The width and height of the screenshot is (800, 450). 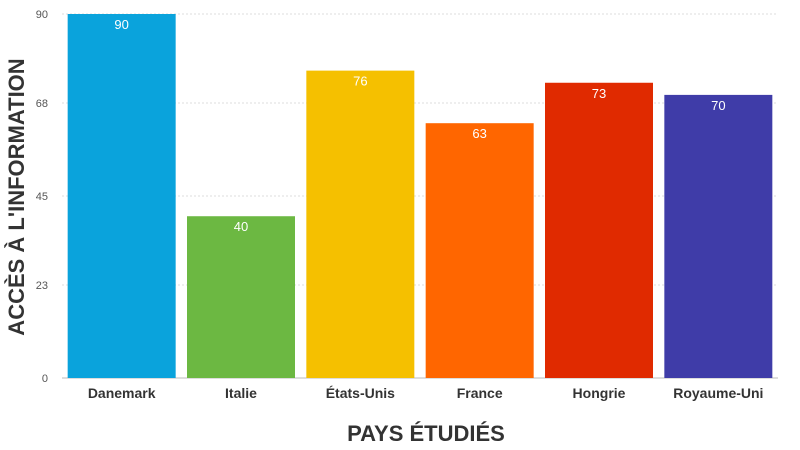 What do you see at coordinates (42, 286) in the screenshot?
I see `y-tick-label: 23` at bounding box center [42, 286].